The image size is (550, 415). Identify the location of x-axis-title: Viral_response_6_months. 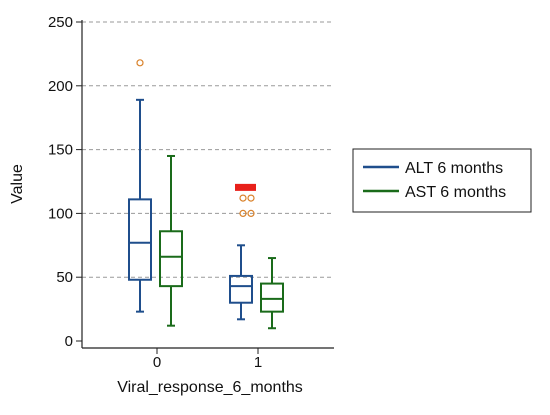
(210, 387).